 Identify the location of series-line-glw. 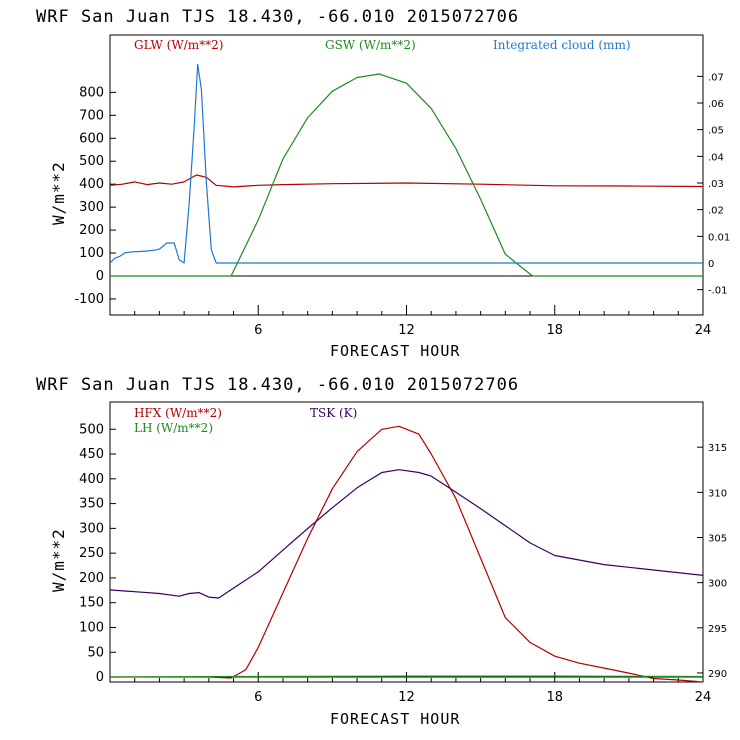
(406, 181).